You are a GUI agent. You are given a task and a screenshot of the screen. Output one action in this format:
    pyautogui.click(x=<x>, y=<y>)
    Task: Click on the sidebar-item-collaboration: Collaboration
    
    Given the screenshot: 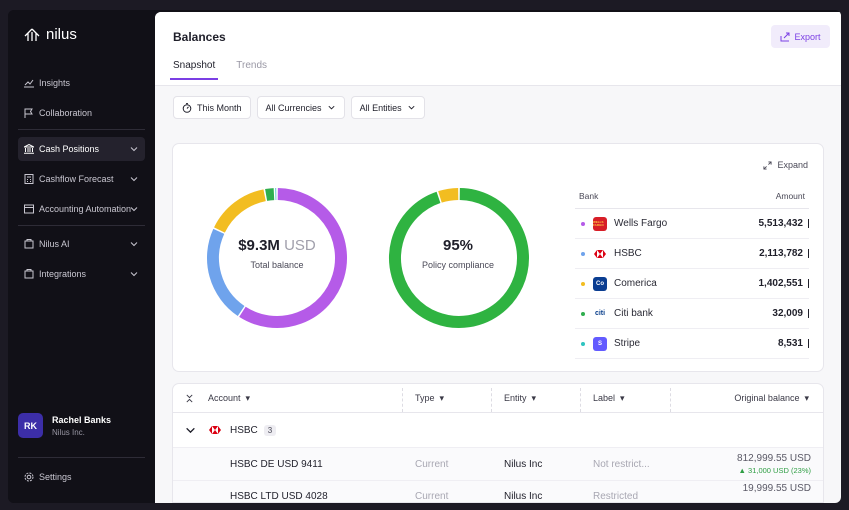 What is the action you would take?
    pyautogui.click(x=81, y=113)
    